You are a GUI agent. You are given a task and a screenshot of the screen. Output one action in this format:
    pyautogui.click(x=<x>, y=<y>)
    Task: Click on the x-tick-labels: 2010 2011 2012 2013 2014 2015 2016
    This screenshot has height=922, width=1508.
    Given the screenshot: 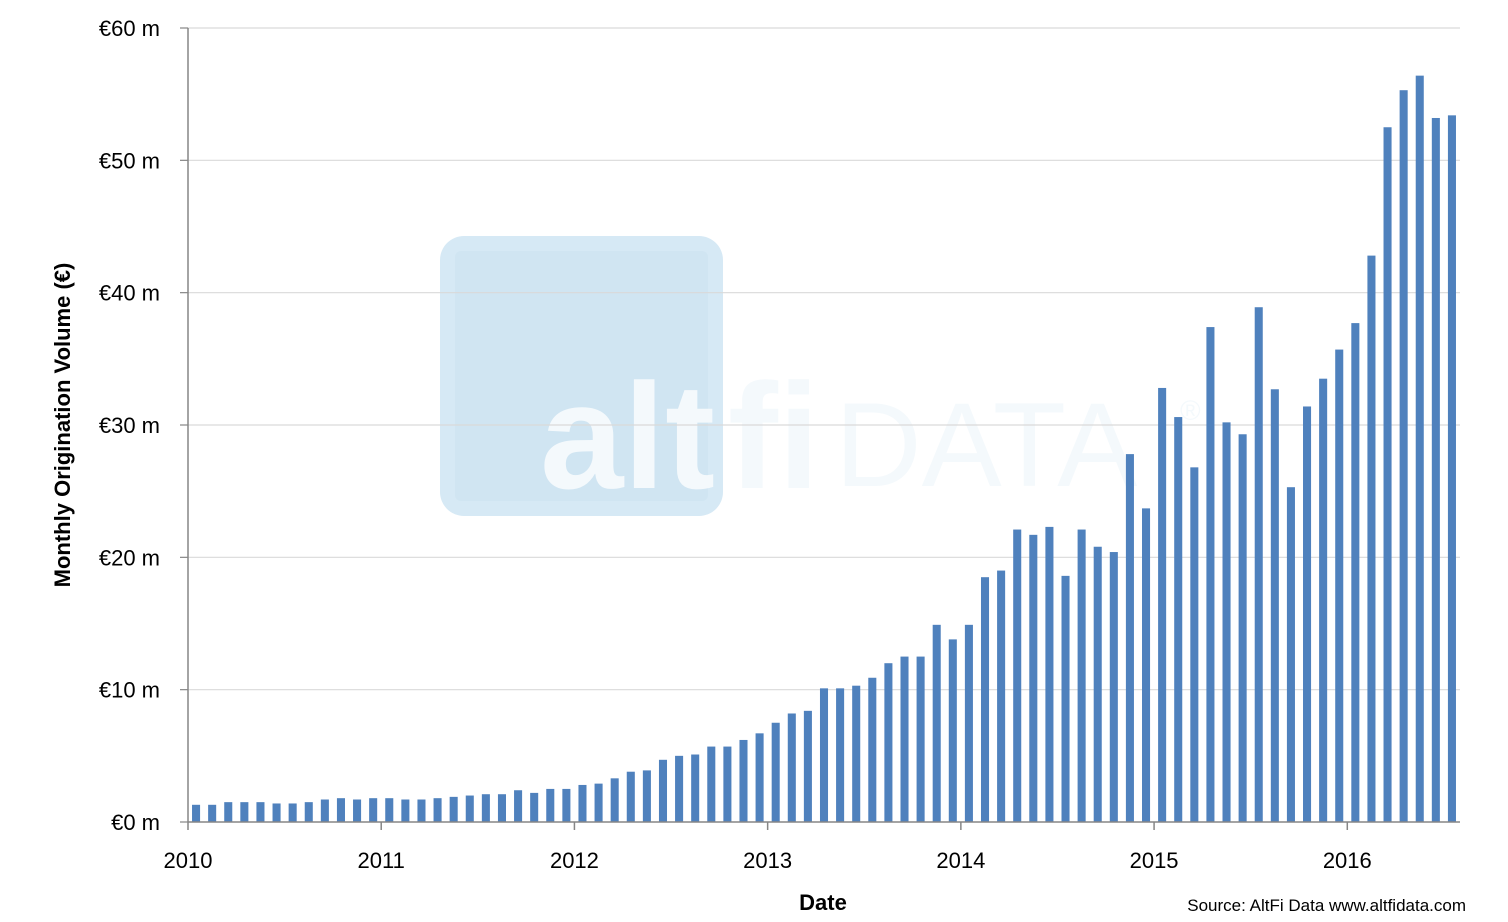 What is the action you would take?
    pyautogui.click(x=768, y=860)
    